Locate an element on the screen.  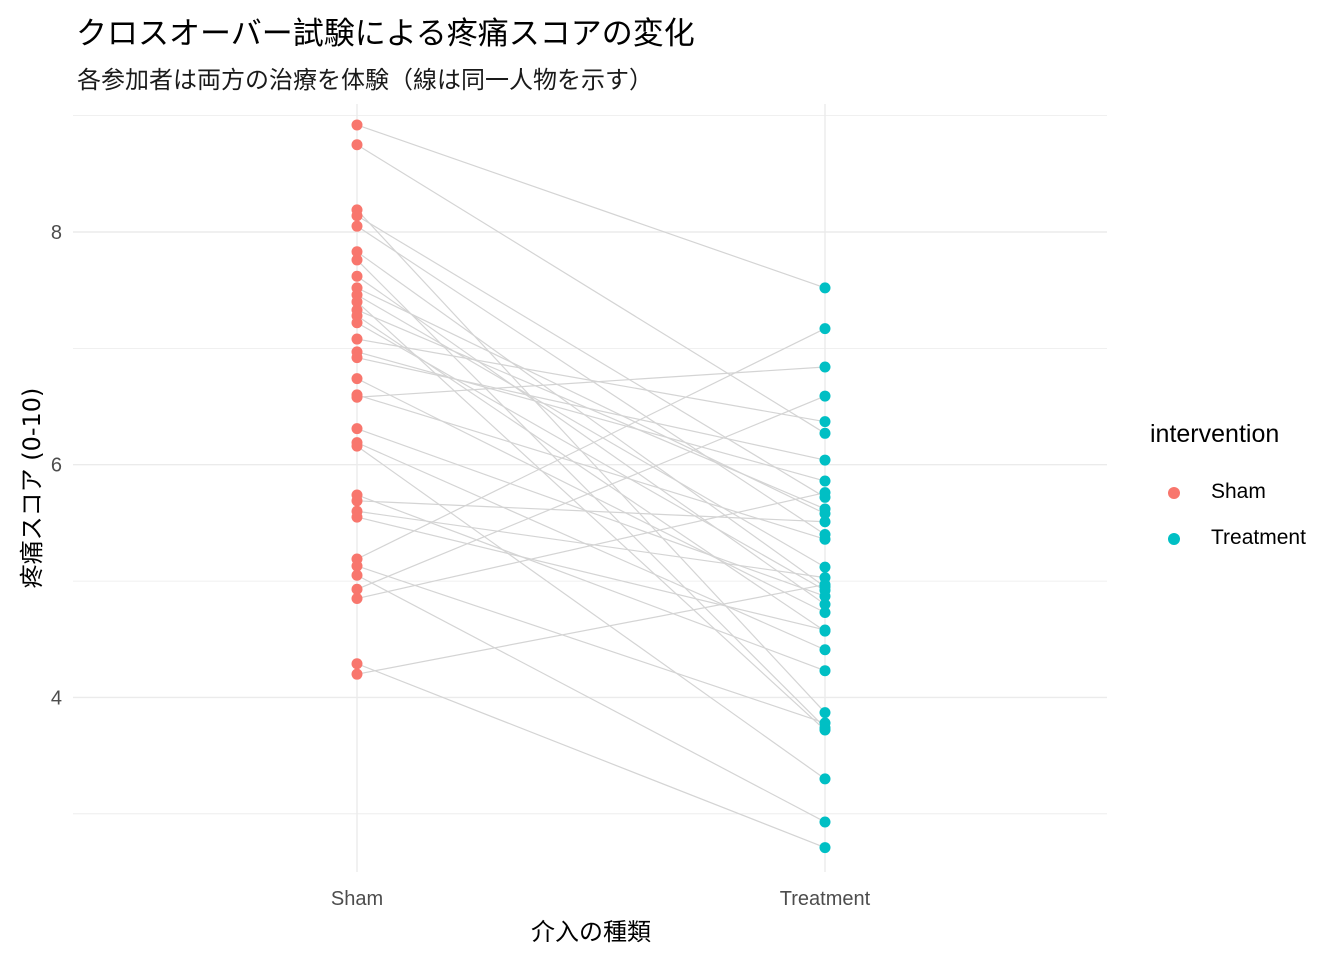
x-tick-label: Treatment is located at coordinates (825, 899).